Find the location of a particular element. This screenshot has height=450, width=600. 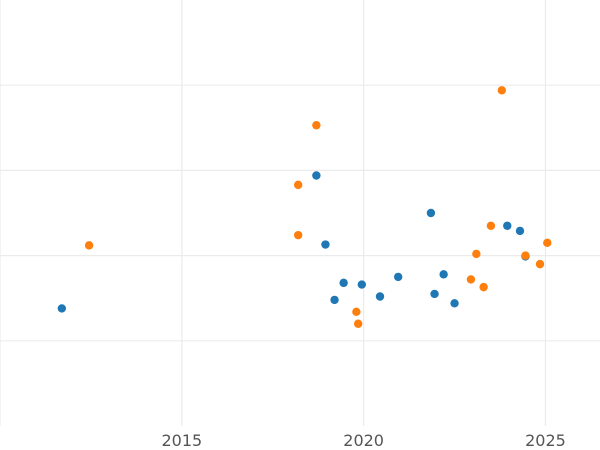

x-tick-label-2020: 2020 is located at coordinates (363, 440).